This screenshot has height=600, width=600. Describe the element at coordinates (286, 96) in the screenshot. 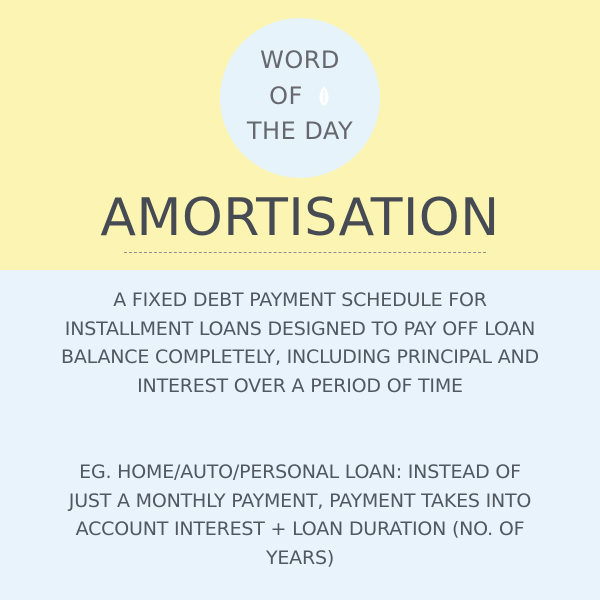

I see `badge-line-of: OF` at that location.